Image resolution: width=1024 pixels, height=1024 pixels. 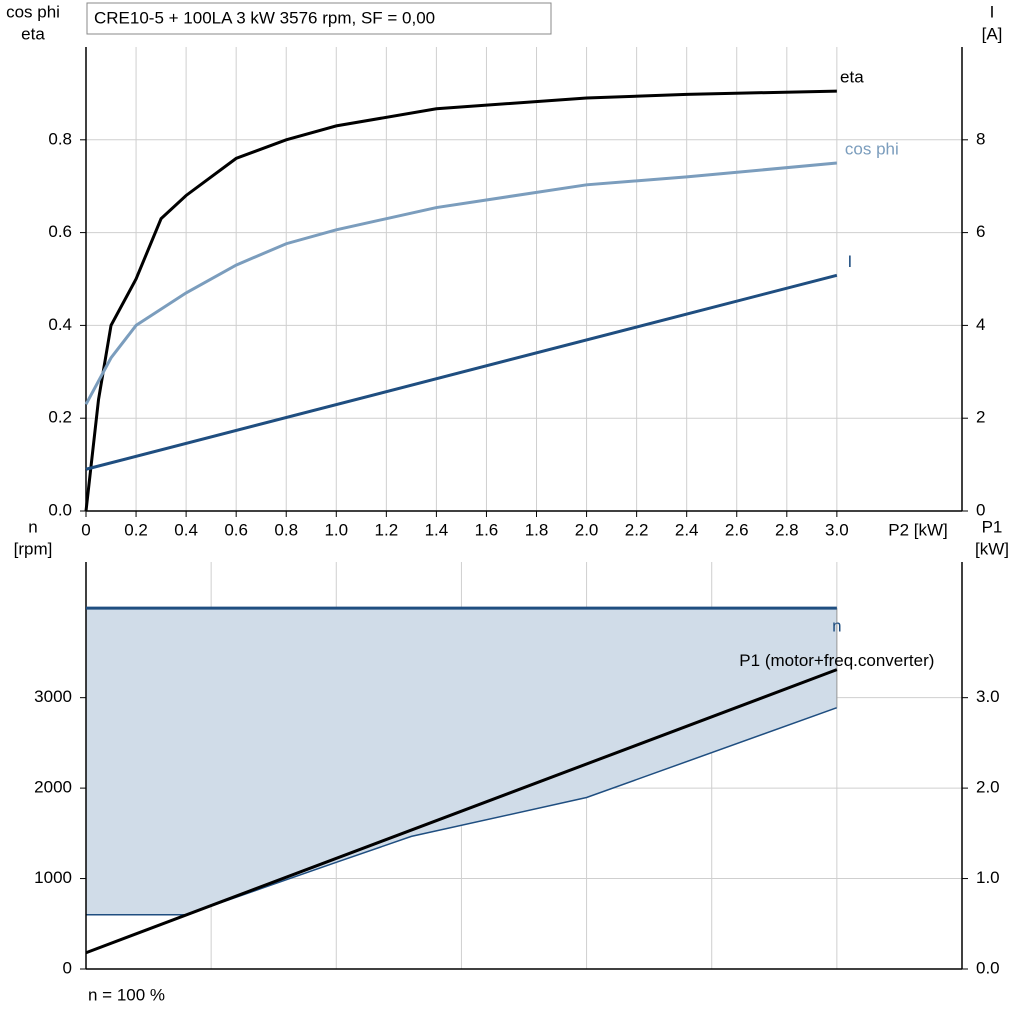 I want to click on series-label: I, so click(x=849, y=261).